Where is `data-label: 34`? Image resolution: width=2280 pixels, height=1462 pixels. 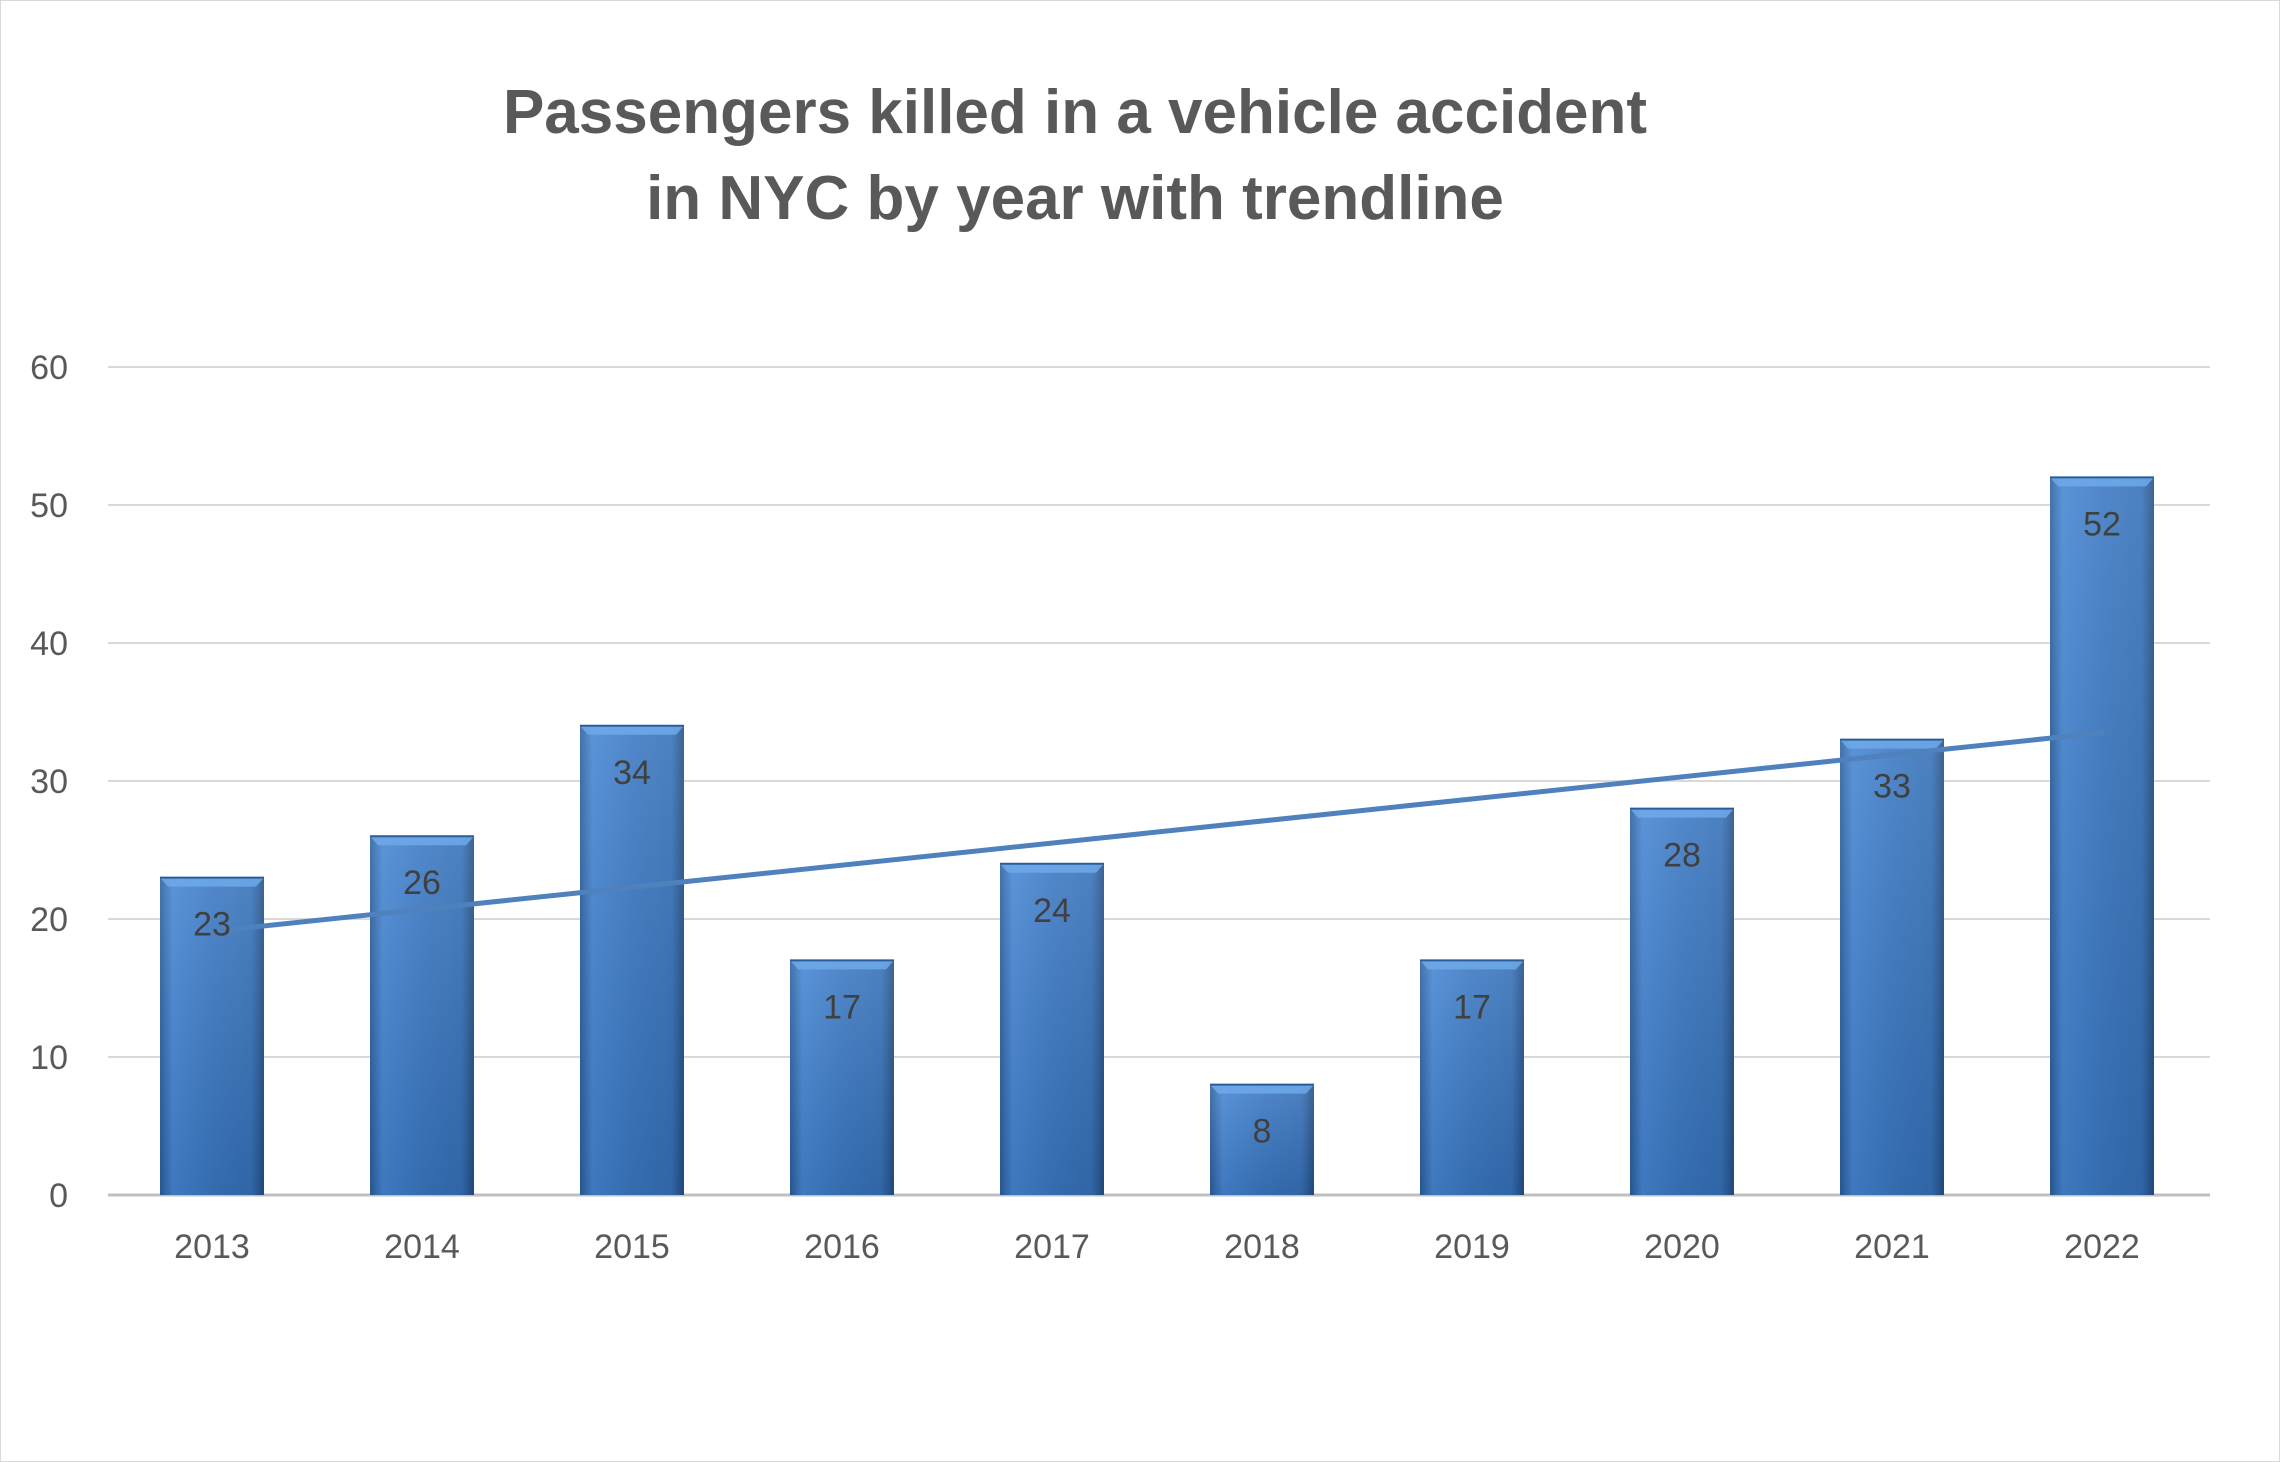 data-label: 34 is located at coordinates (632, 773).